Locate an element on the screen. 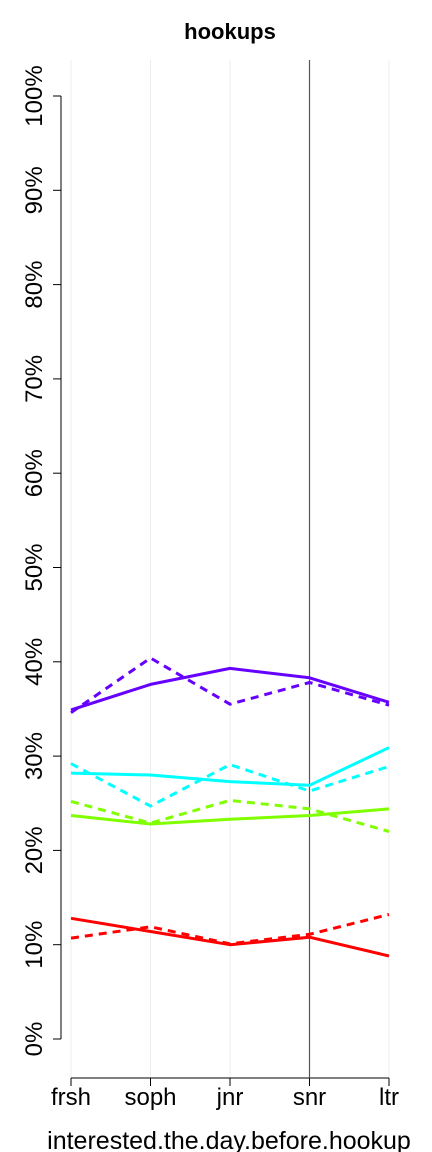 This screenshot has width=432, height=1152. series-line-4-solid is located at coordinates (230, 816).